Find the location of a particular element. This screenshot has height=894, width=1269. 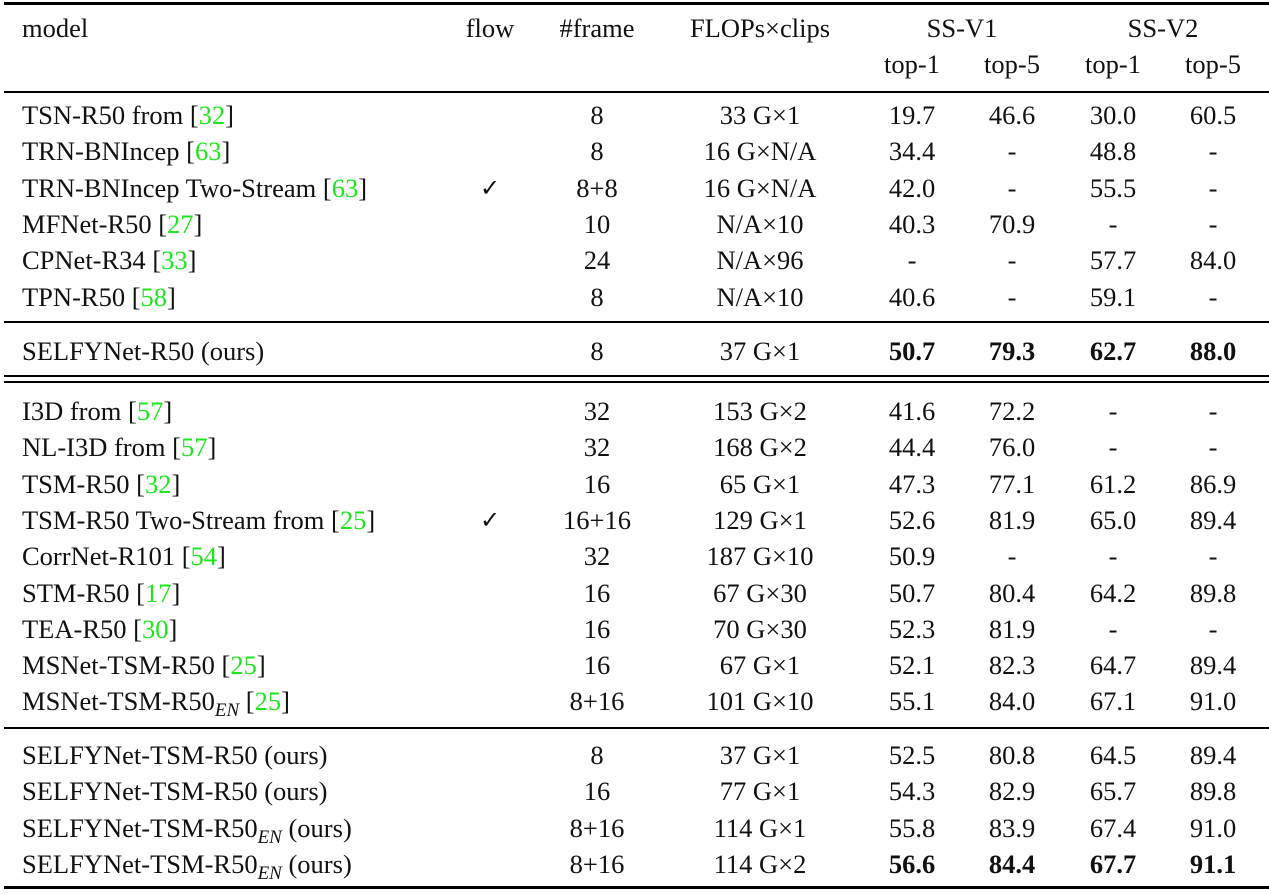

v2-top5-cell: 60.5 is located at coordinates (1213, 115).